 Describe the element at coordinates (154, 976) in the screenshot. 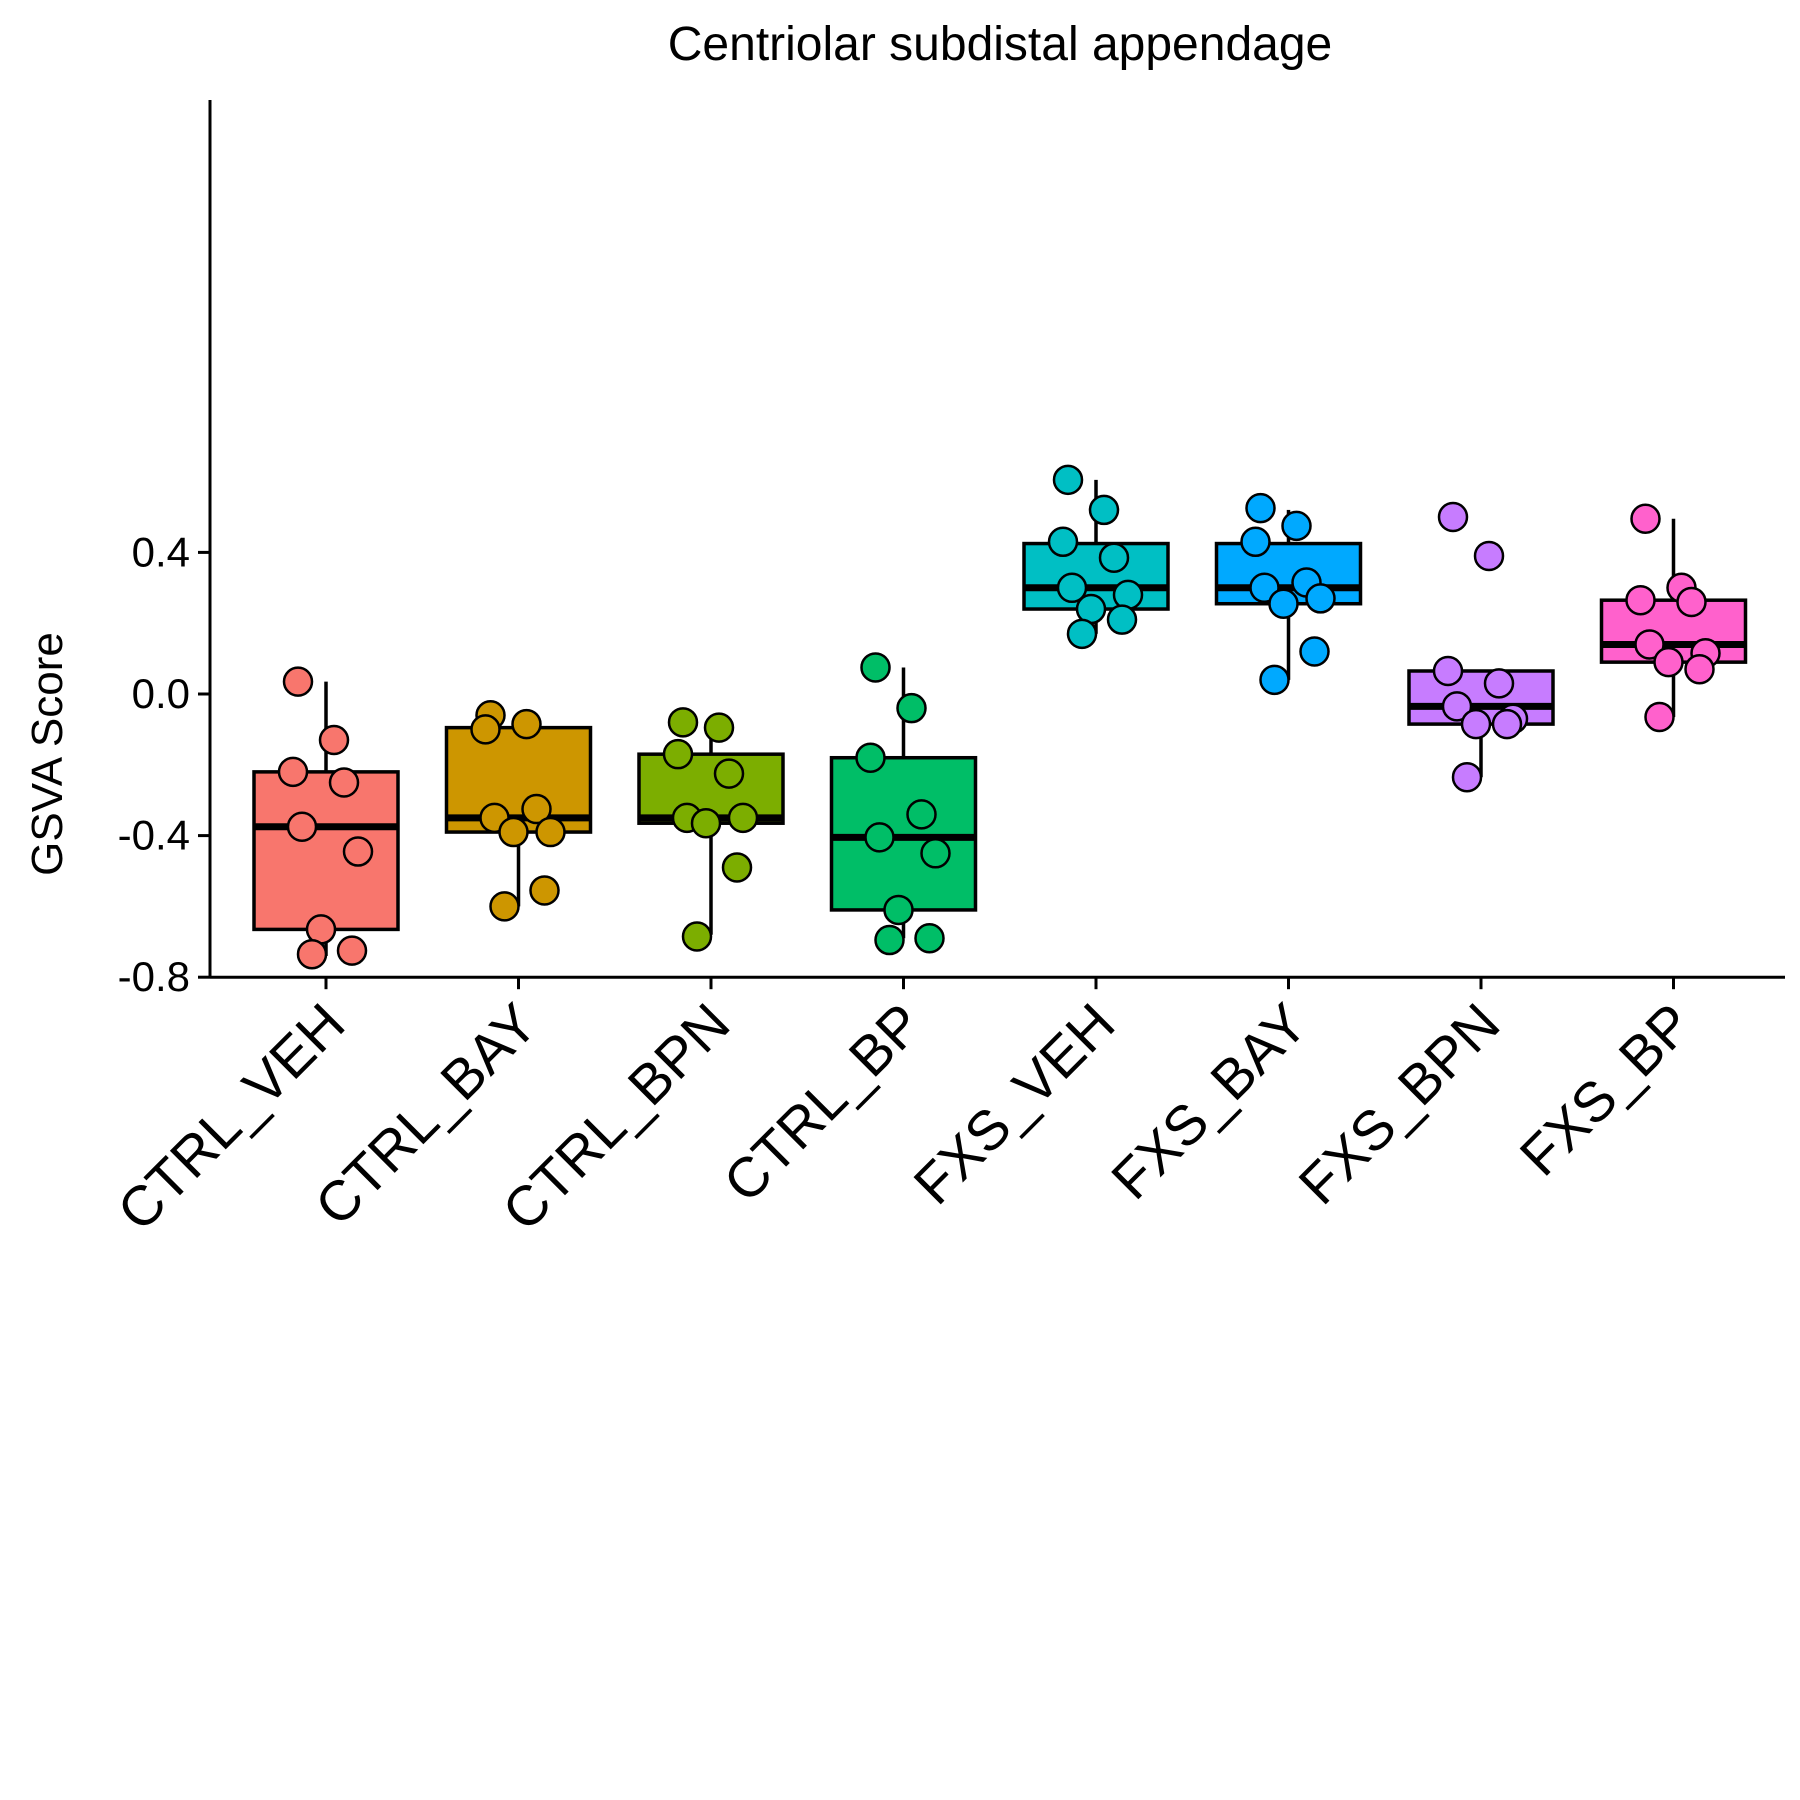

I see `y-tick-label: -0.8` at that location.